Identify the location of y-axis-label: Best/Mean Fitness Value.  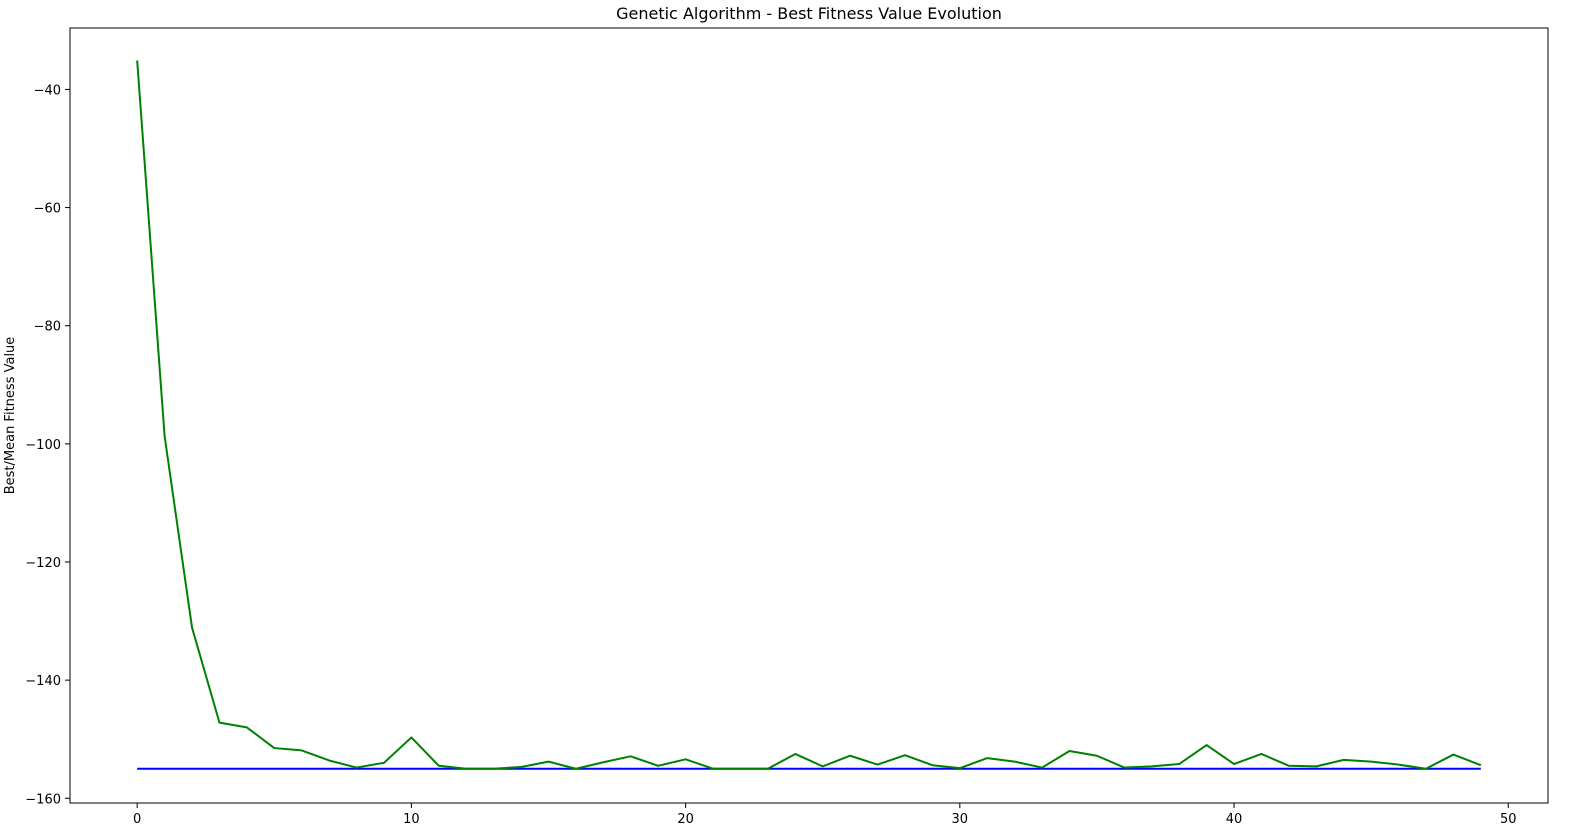
(10, 416).